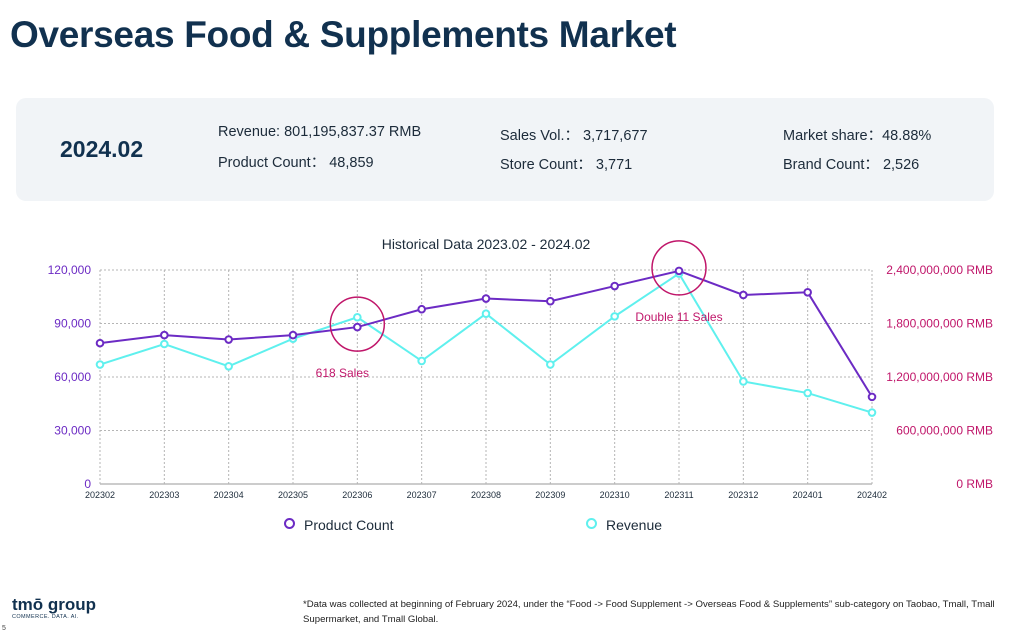  Describe the element at coordinates (851, 165) in the screenshot. I see `brand-count-stat: Brand Count： 2,526` at that location.